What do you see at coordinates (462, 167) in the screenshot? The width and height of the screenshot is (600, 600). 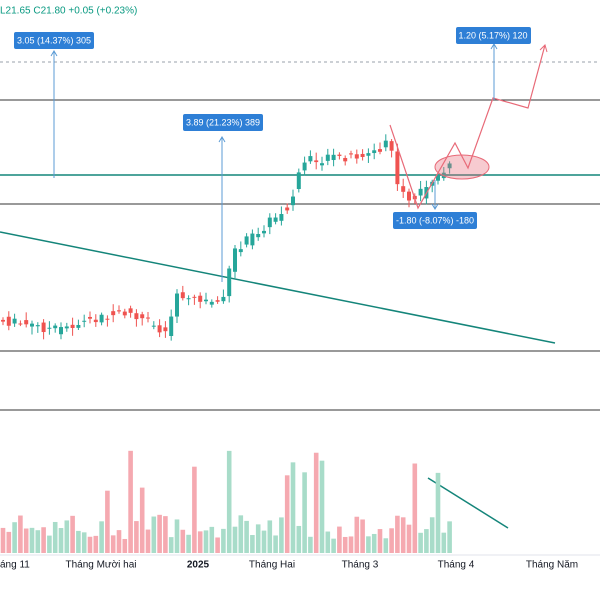 I see `highlight-ellipse` at bounding box center [462, 167].